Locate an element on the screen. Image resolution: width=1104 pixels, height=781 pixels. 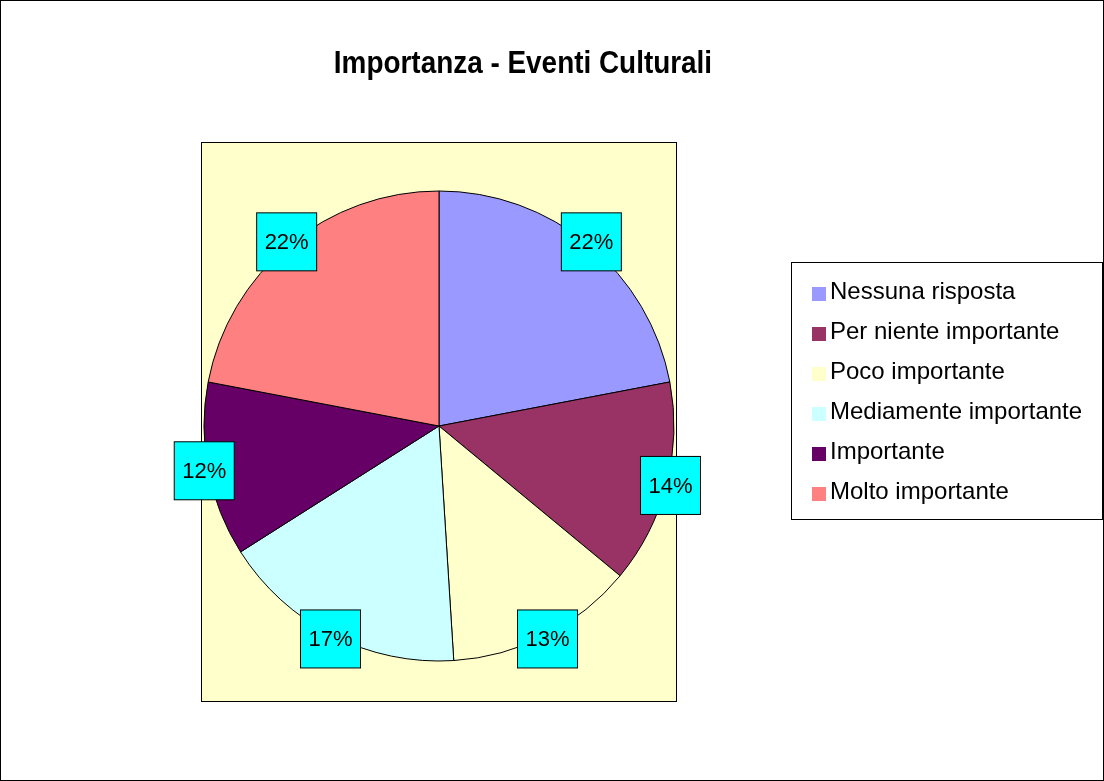
legend-label: Poco importante is located at coordinates (917, 370).